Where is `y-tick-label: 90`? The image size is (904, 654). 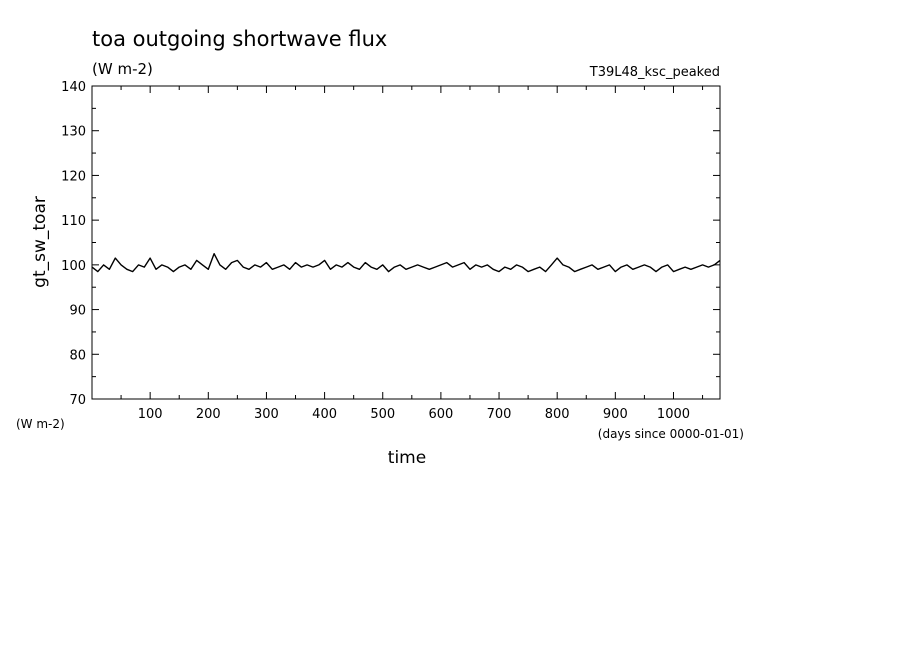 y-tick-label: 90 is located at coordinates (77, 311).